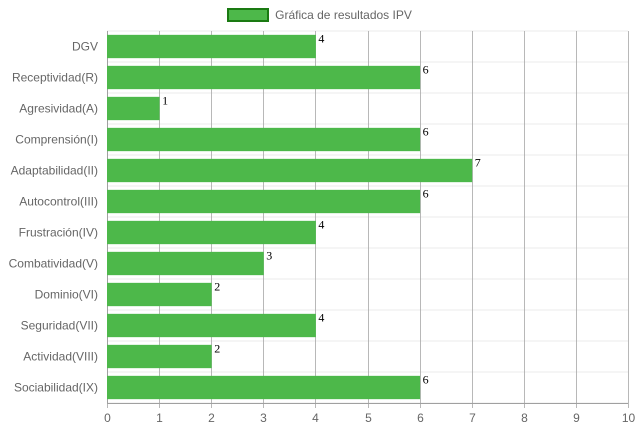 This screenshot has height=436, width=639. Describe the element at coordinates (165, 101) in the screenshot. I see `bar-value-label: 1` at that location.